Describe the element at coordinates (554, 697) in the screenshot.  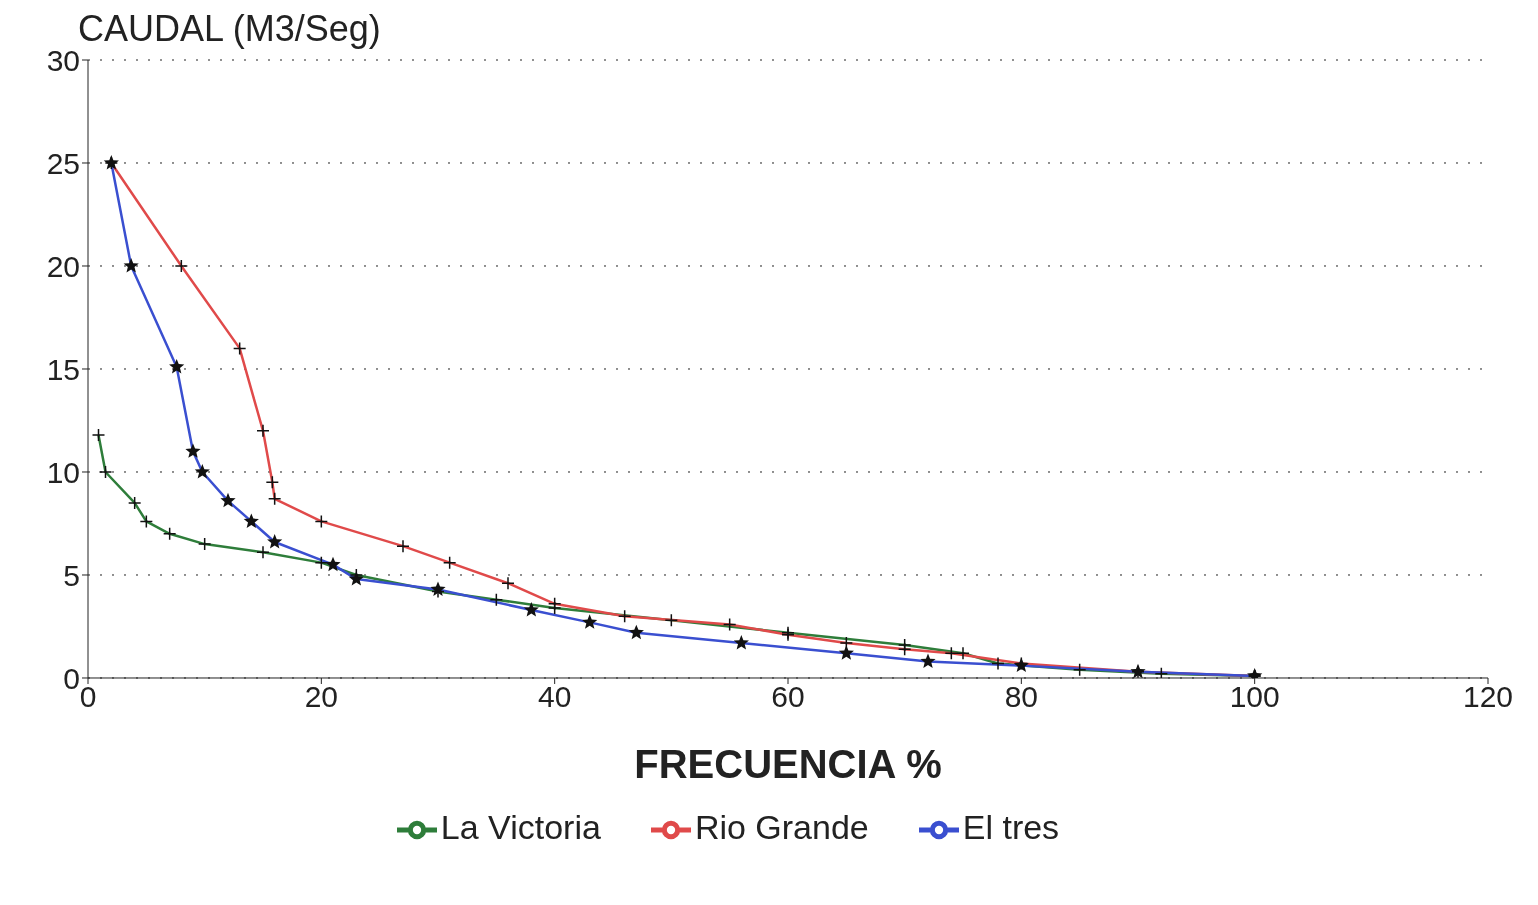
I see `x-tick-label: 40` at that location.